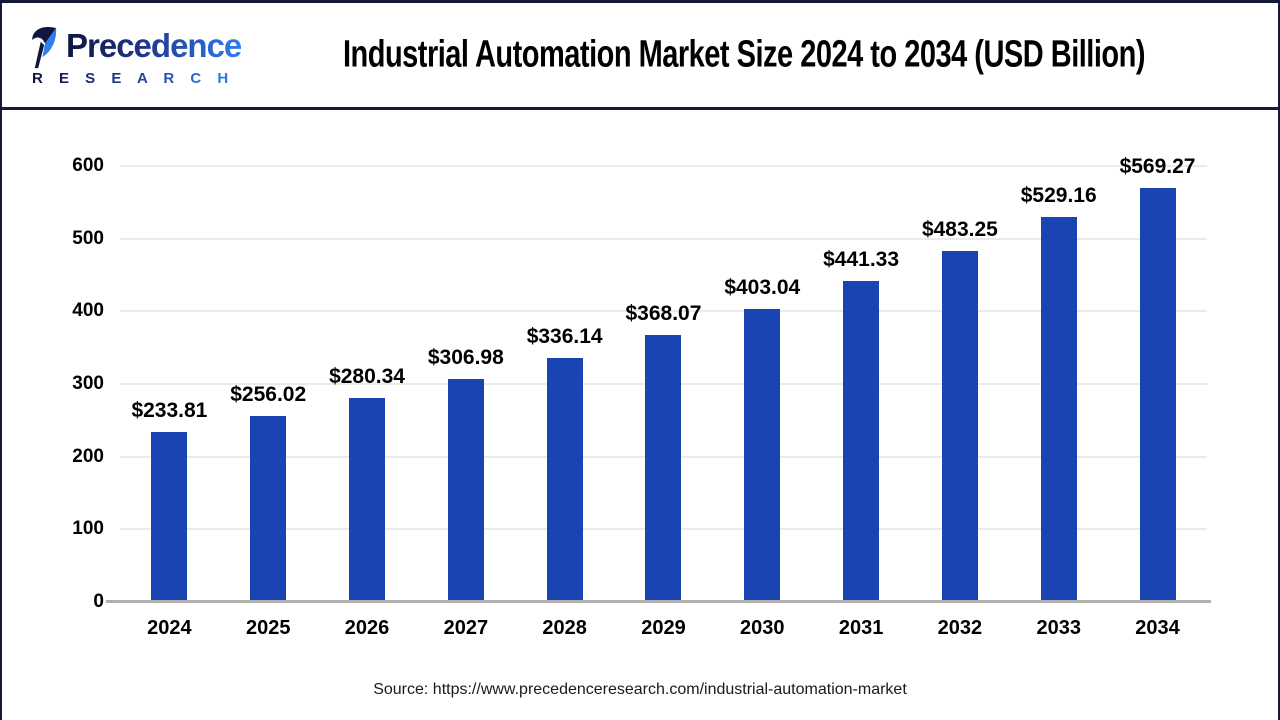  What do you see at coordinates (663, 628) in the screenshot?
I see `x-axis-tick-label: 2029` at bounding box center [663, 628].